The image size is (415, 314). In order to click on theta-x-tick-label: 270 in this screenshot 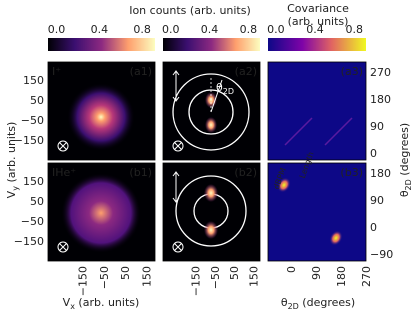, I will do `click(366, 276)`.